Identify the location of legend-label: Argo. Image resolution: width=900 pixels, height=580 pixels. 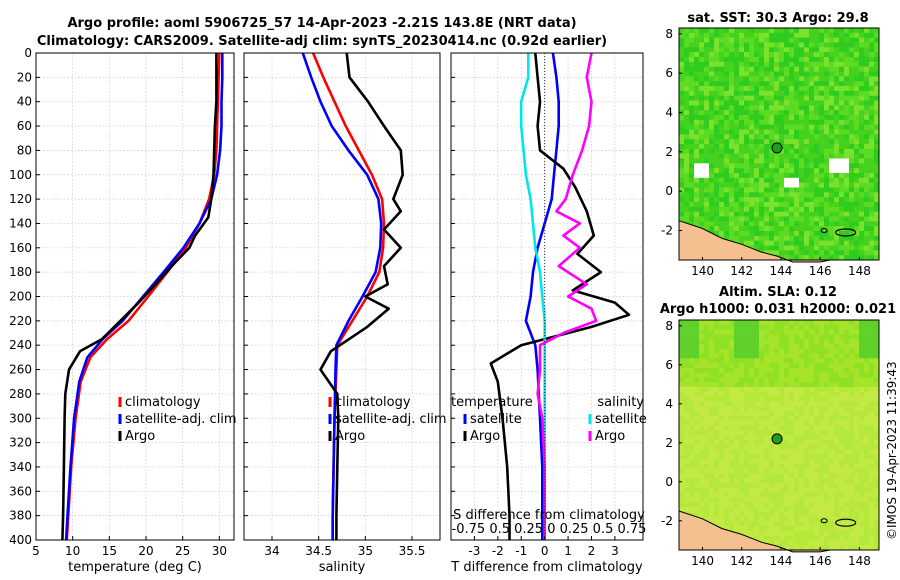
(610, 436).